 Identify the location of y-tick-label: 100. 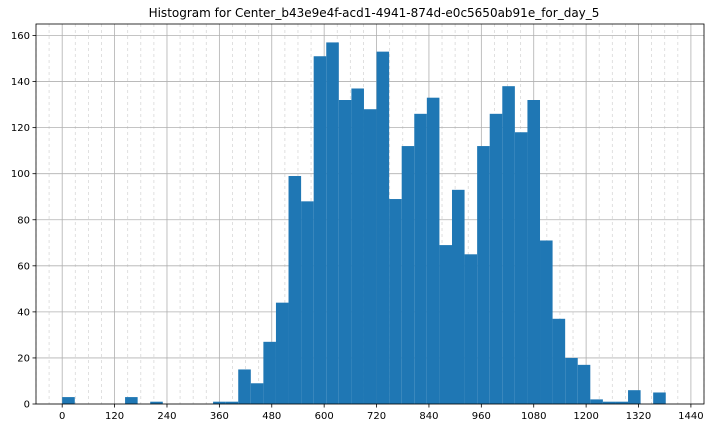
(20, 174).